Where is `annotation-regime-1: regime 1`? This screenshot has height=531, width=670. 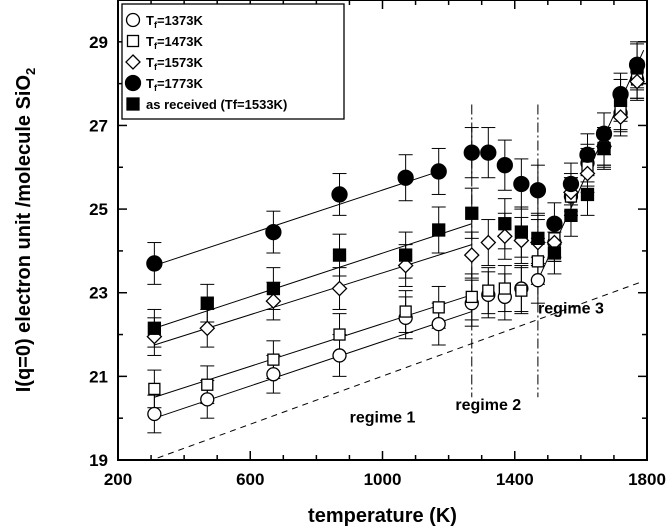
annotation-regime-1: regime 1 is located at coordinates (383, 417).